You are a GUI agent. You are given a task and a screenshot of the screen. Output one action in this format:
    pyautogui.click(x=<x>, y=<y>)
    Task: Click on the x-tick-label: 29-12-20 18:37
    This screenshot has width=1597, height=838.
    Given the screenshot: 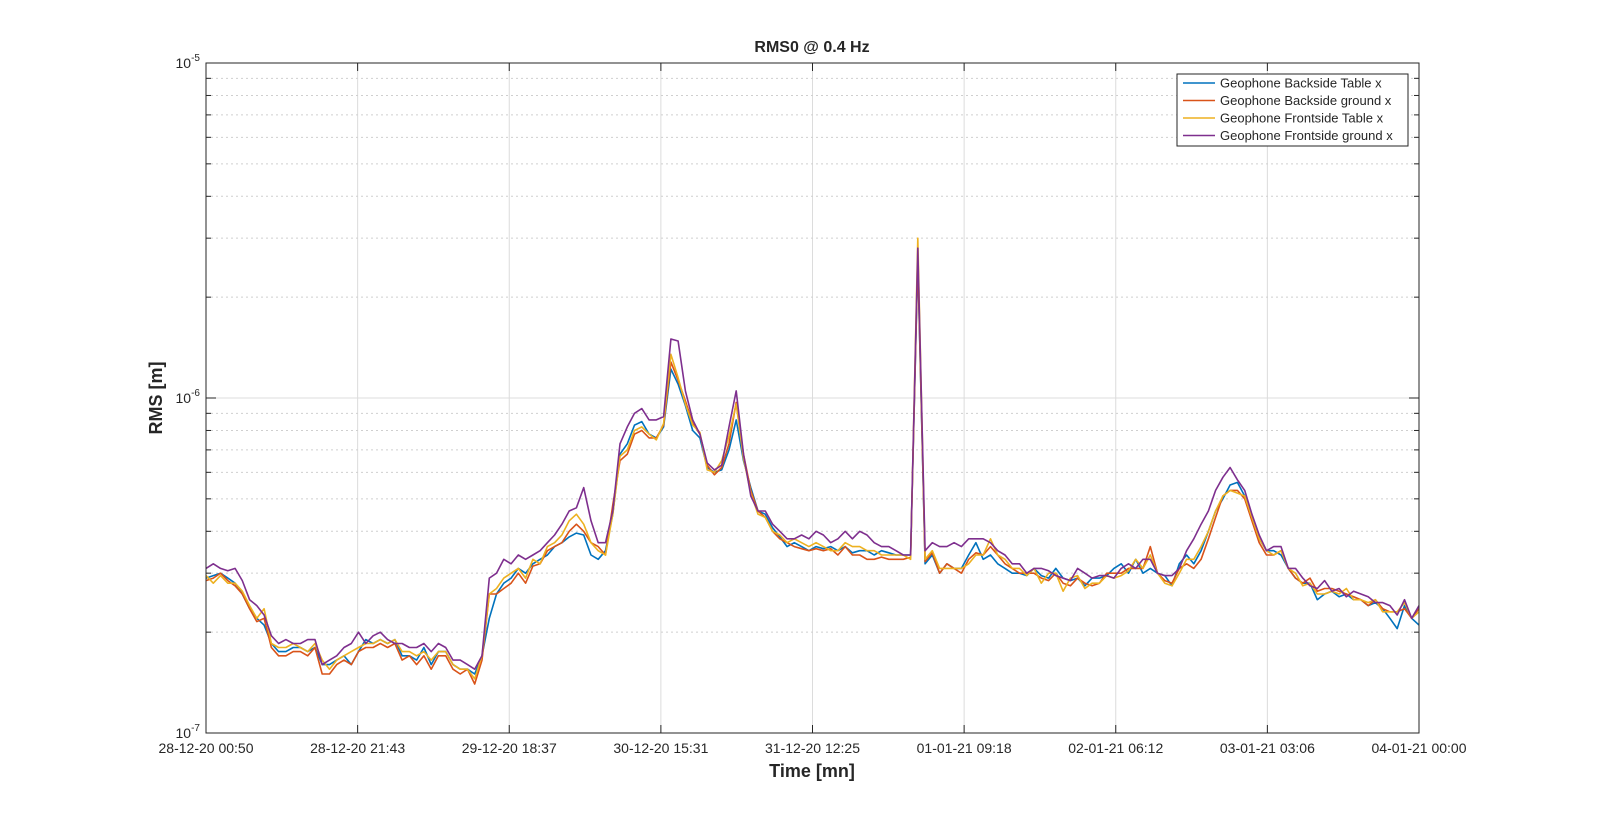 What is the action you would take?
    pyautogui.click(x=509, y=748)
    